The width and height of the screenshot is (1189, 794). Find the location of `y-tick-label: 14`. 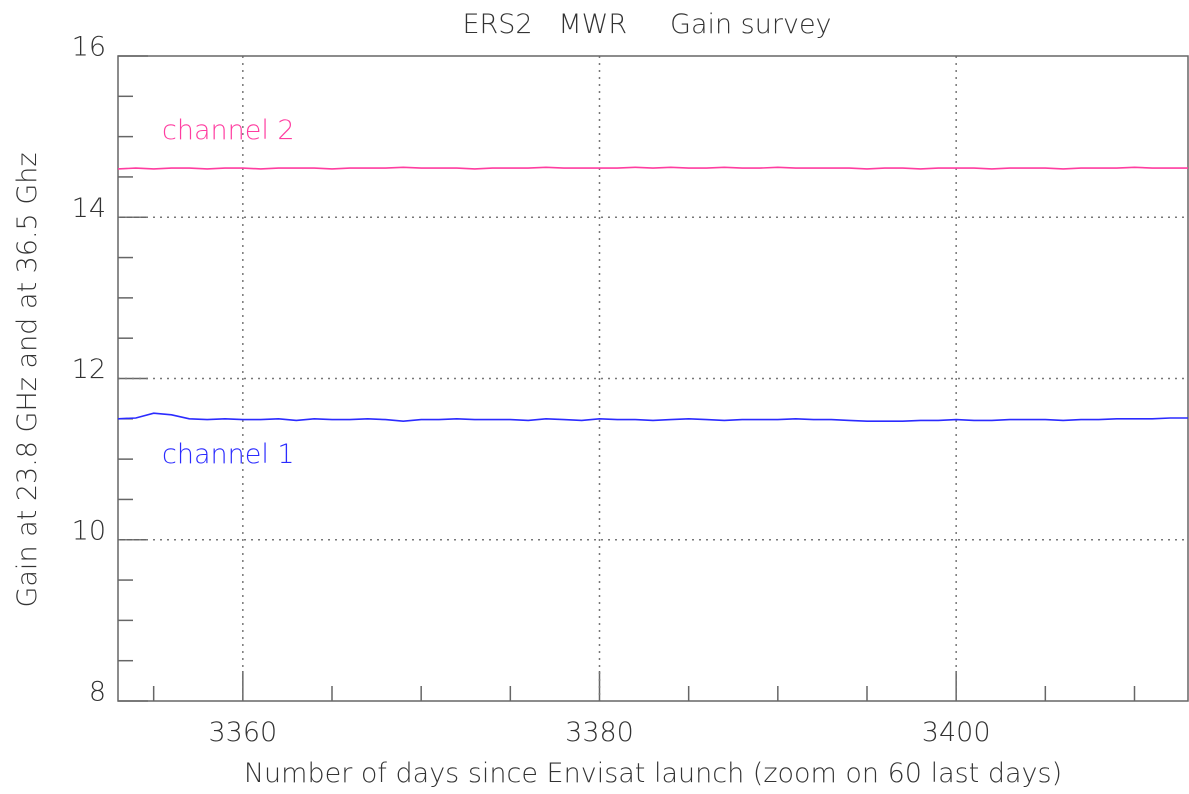

y-tick-label: 14 is located at coordinates (89, 208).